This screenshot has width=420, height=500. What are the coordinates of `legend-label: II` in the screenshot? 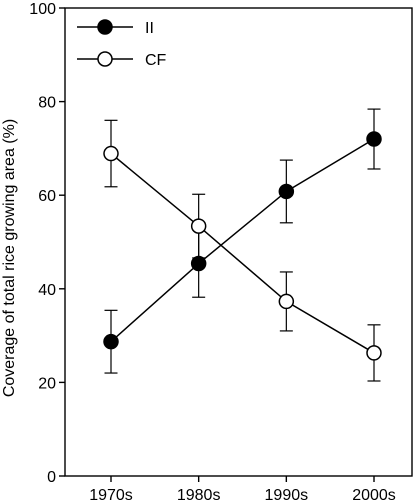 It's located at (149, 28).